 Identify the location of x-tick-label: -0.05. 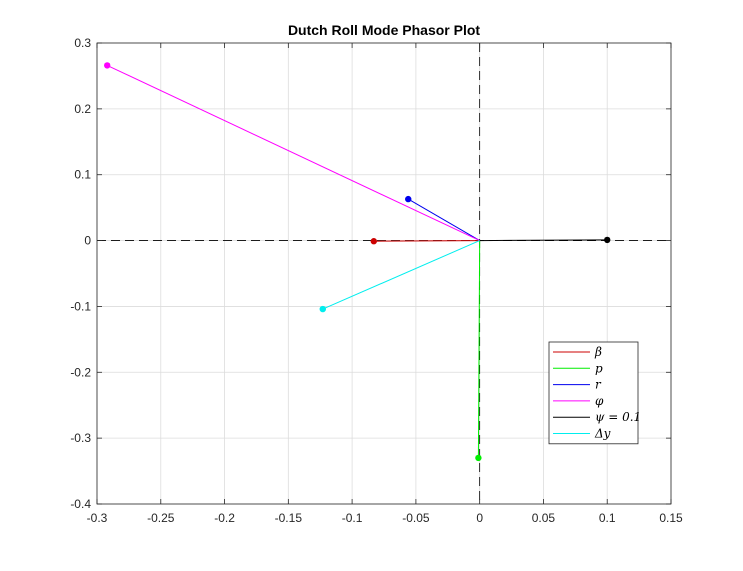
(416, 518).